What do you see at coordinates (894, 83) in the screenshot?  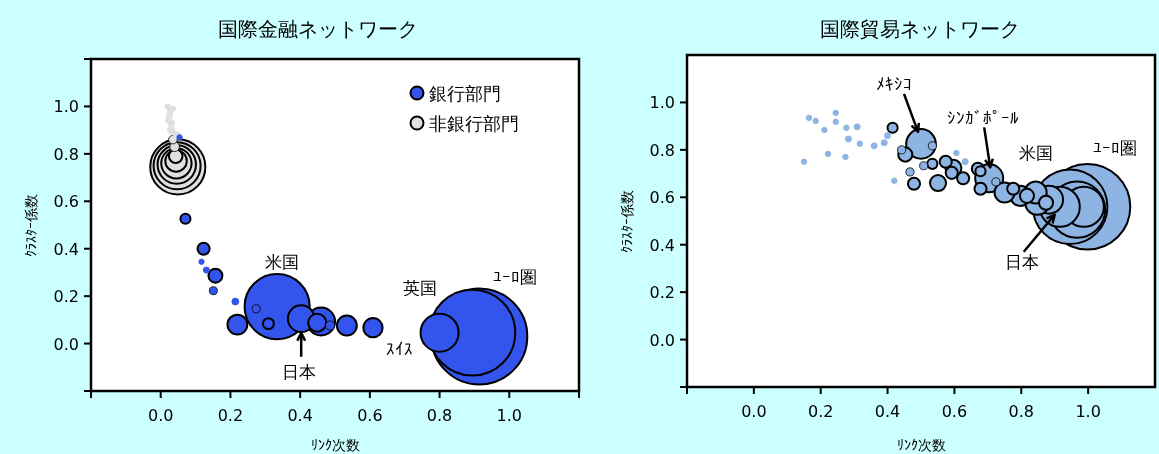 I see `annotation: ﾒｷｼｺ` at bounding box center [894, 83].